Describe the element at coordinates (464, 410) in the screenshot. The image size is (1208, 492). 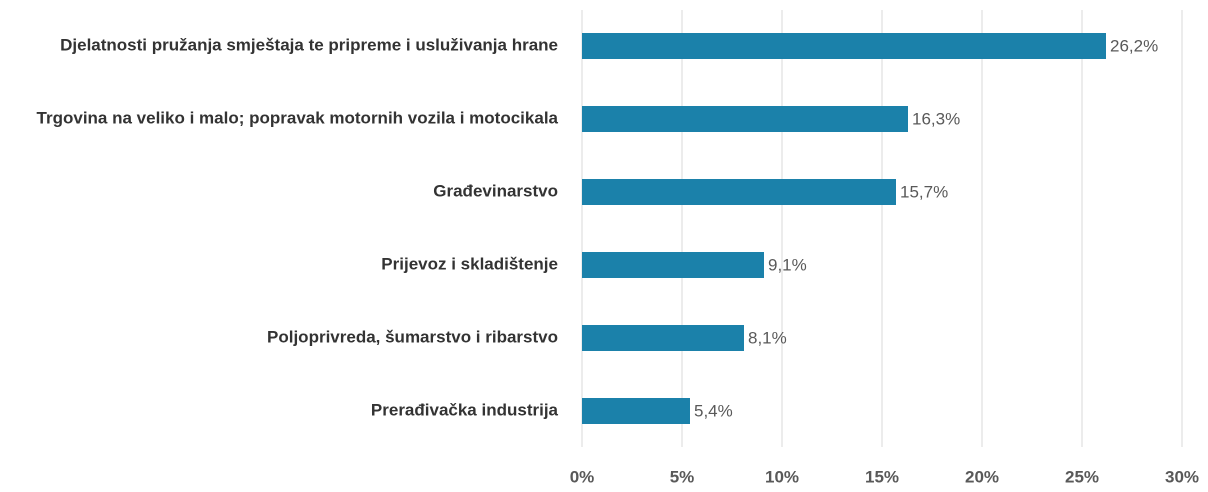
I see `category-label: Prerađivačka industrija` at that location.